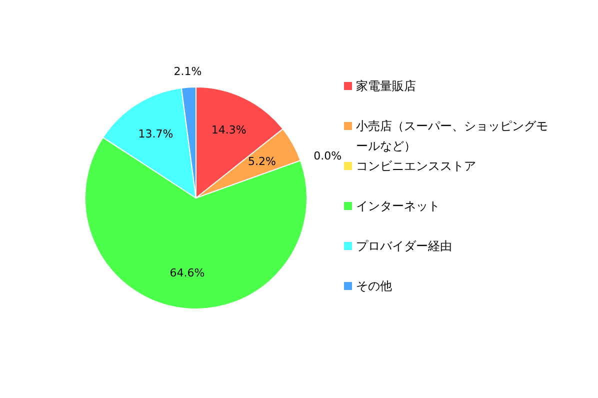 The image size is (598, 398). What do you see at coordinates (187, 273) in the screenshot?
I see `data-label: 64.6%` at bounding box center [187, 273].